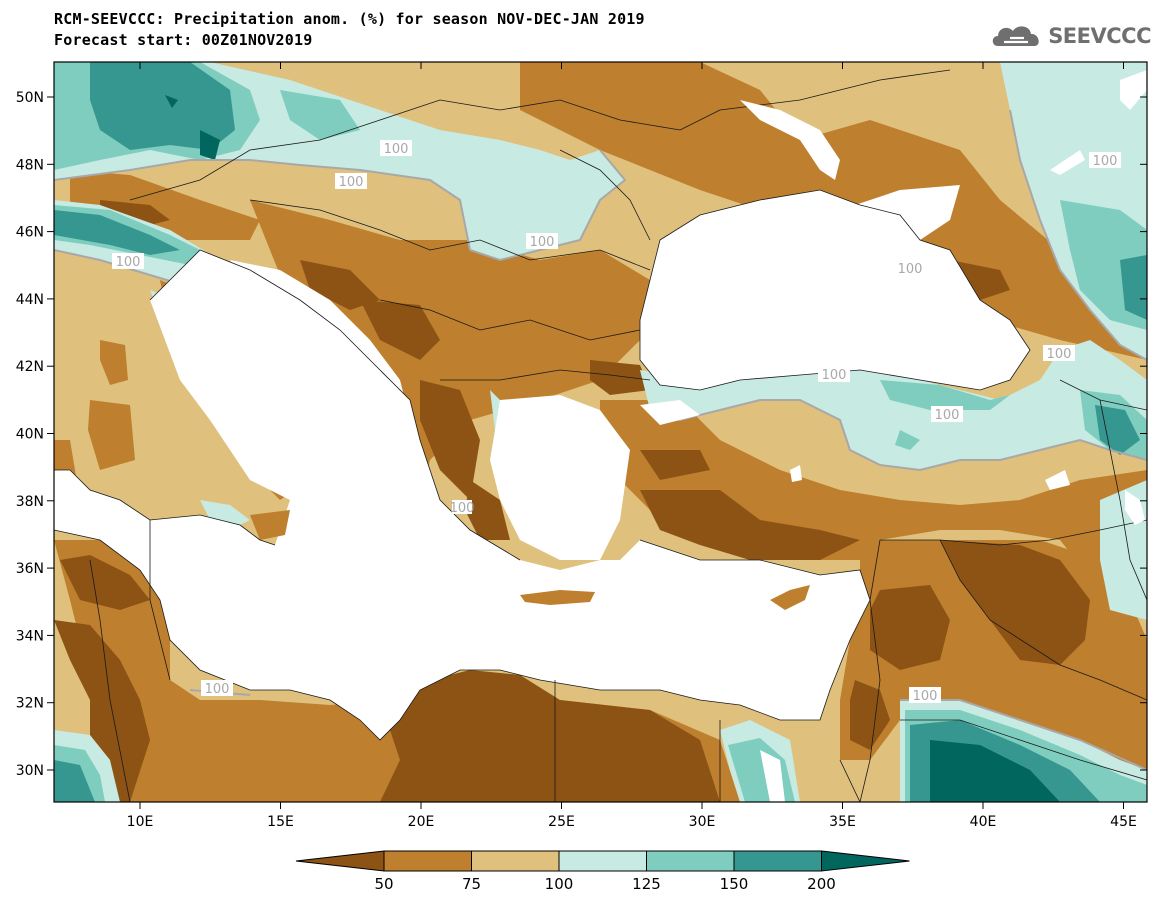  Describe the element at coordinates (30, 771) in the screenshot. I see `lat-tick-label: 30N` at that location.